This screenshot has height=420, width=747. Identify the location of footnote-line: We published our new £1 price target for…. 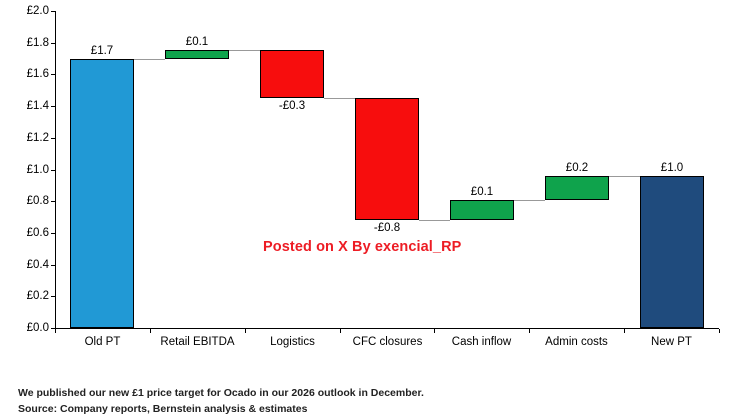
(221, 393).